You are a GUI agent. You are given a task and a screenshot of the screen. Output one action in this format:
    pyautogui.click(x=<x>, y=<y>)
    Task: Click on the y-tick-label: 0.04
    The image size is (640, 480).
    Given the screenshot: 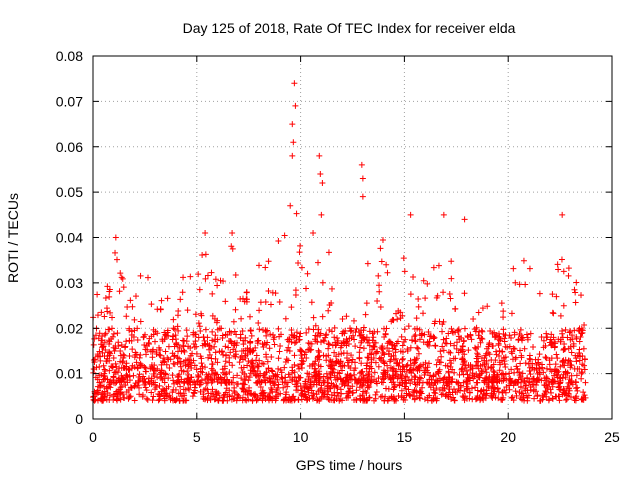 What is the action you would take?
    pyautogui.click(x=69, y=238)
    